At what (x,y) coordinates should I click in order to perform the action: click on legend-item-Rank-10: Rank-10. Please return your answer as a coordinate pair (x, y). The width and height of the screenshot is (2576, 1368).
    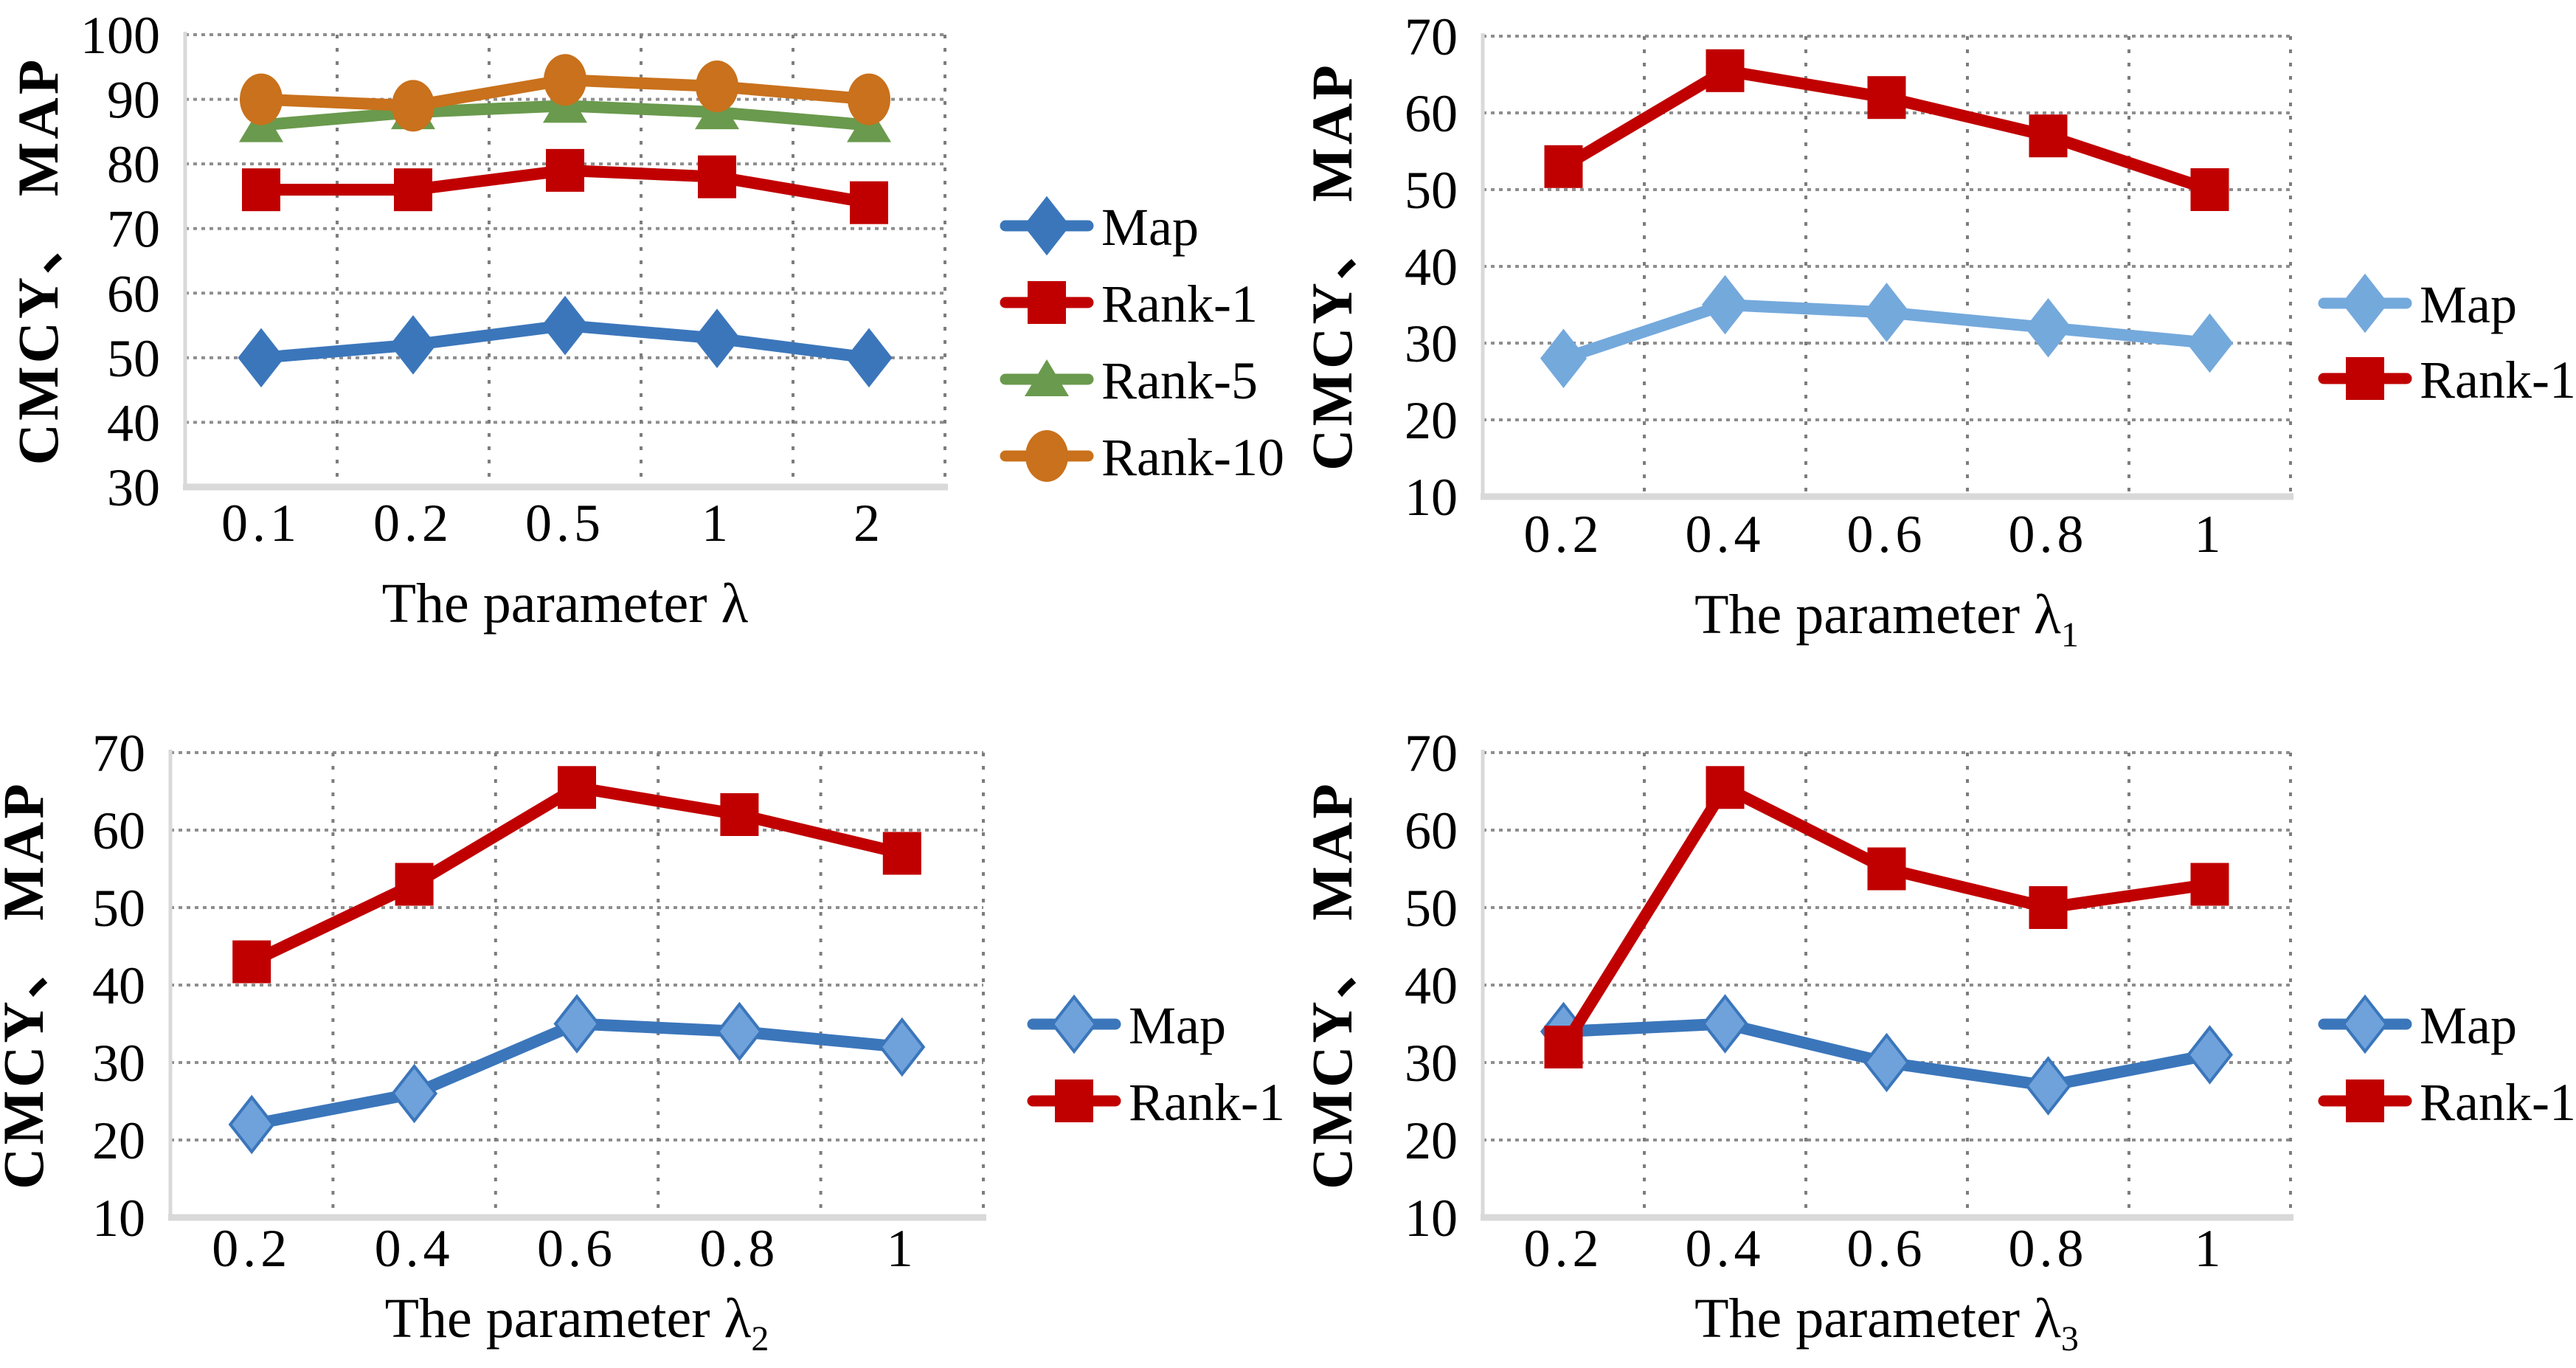
    Looking at the image, I should click on (1142, 458).